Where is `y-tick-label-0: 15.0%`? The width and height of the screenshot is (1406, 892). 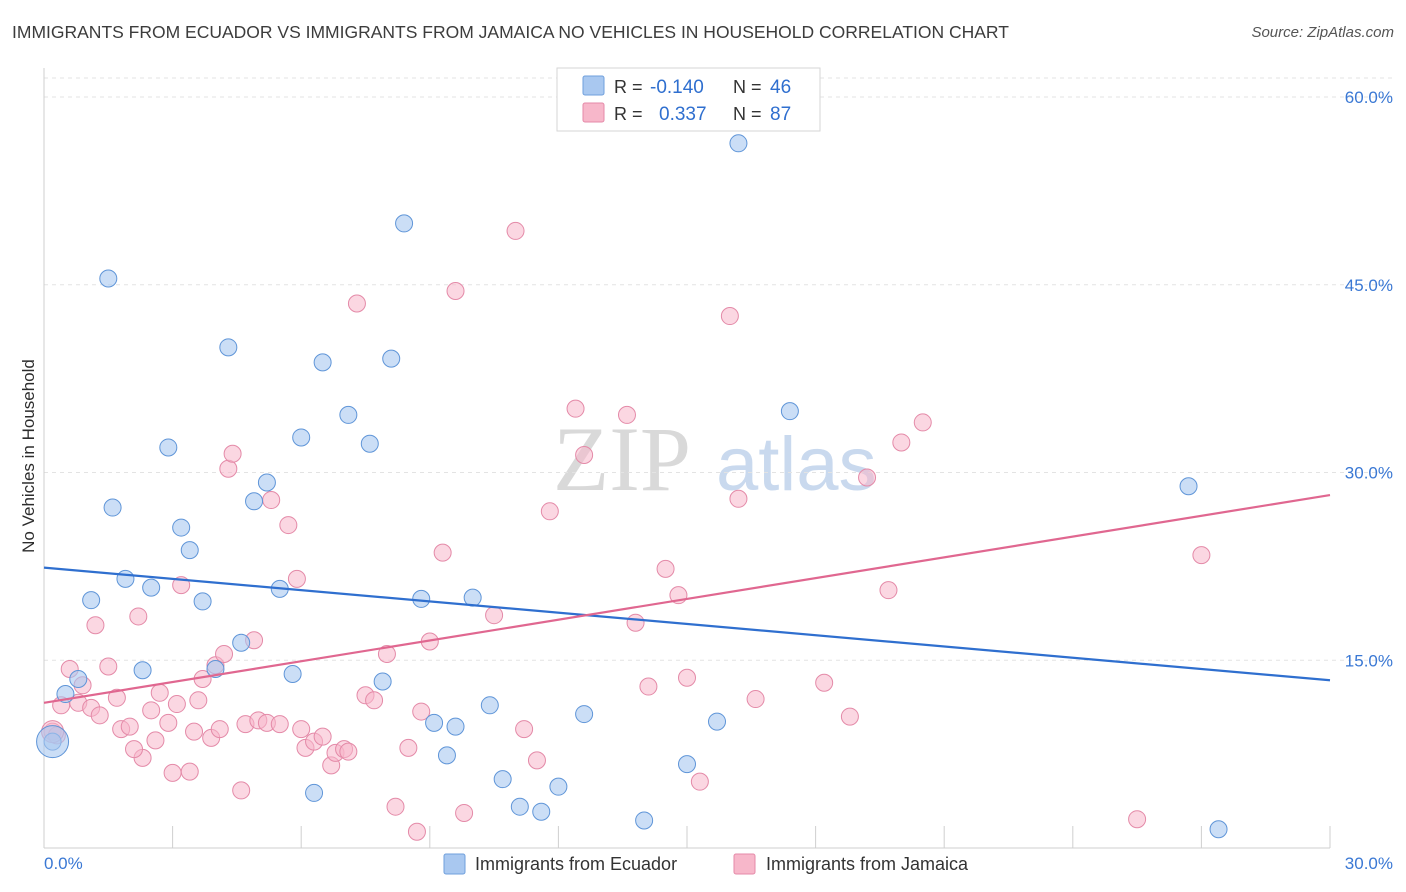
y-tick-label-0: 15.0% is located at coordinates (1369, 660).